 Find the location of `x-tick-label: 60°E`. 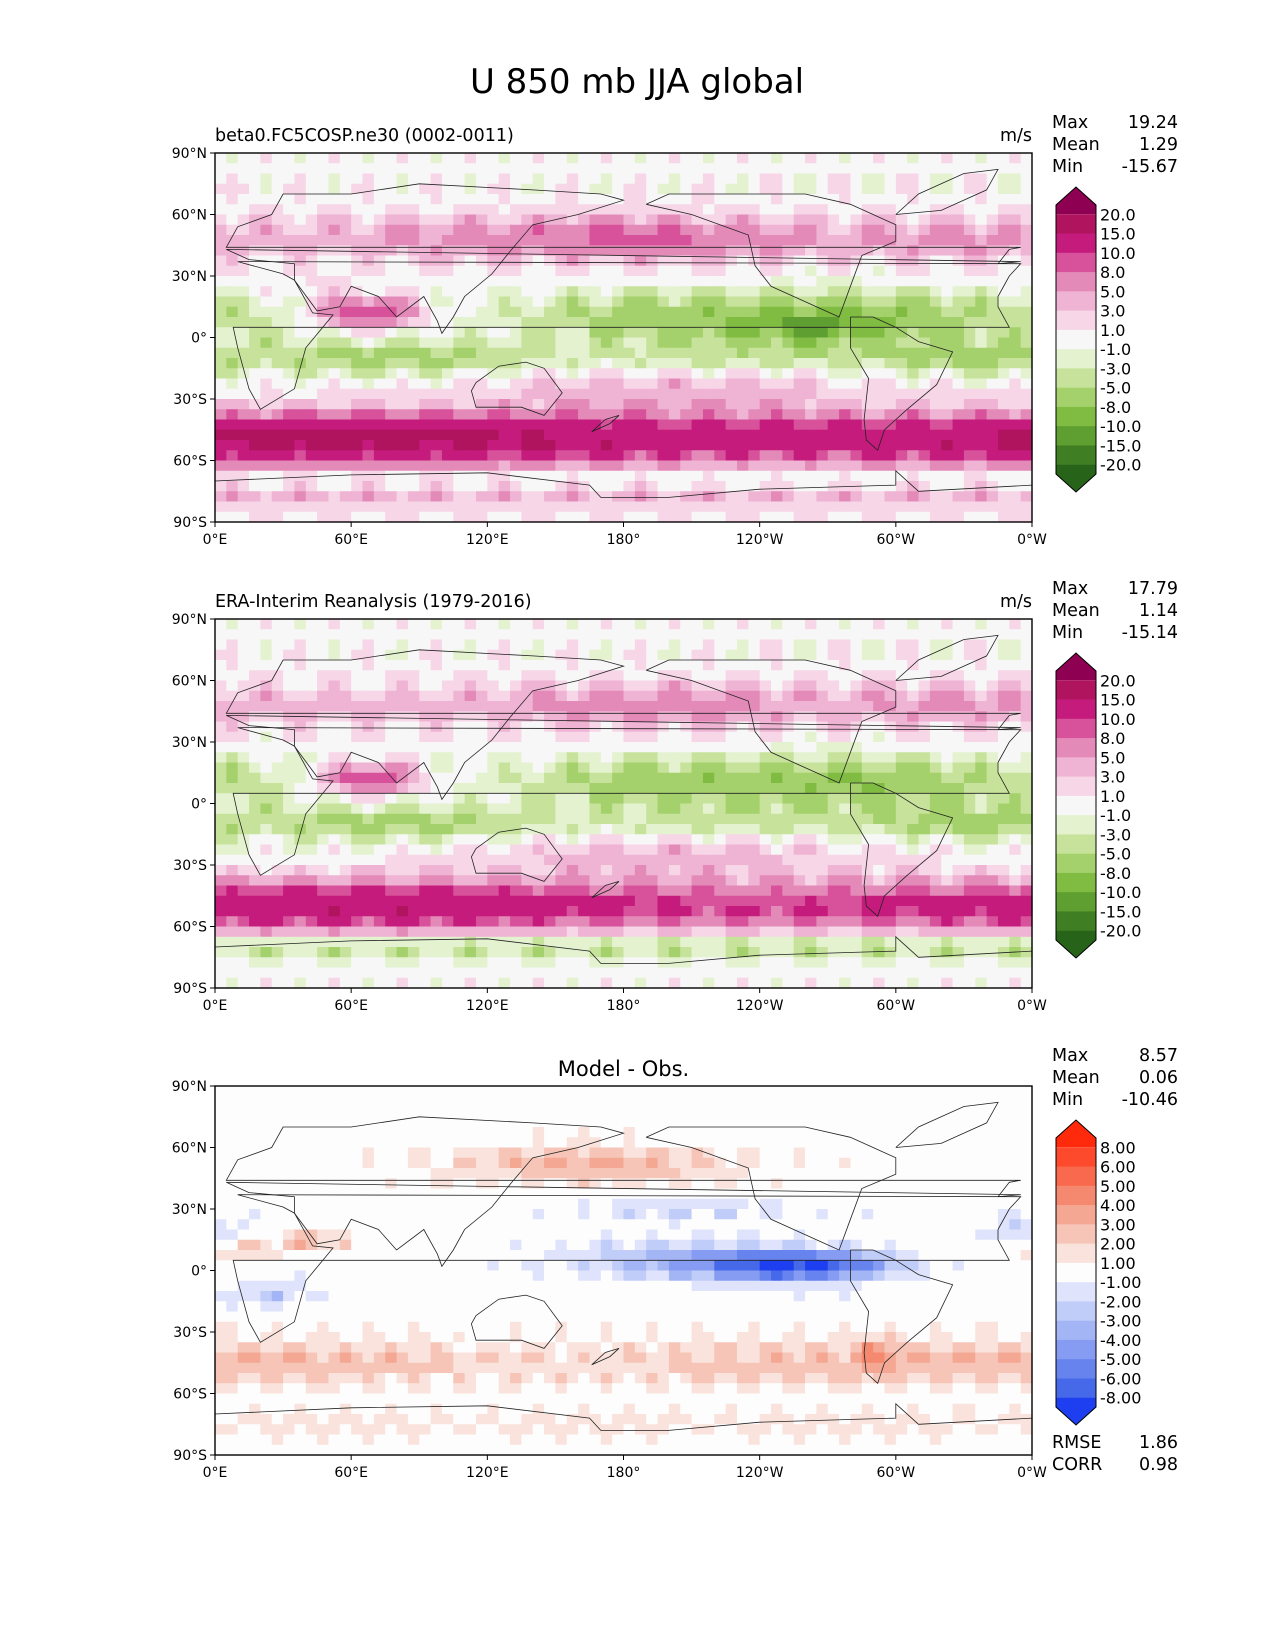

x-tick-label: 60°E is located at coordinates (351, 540).